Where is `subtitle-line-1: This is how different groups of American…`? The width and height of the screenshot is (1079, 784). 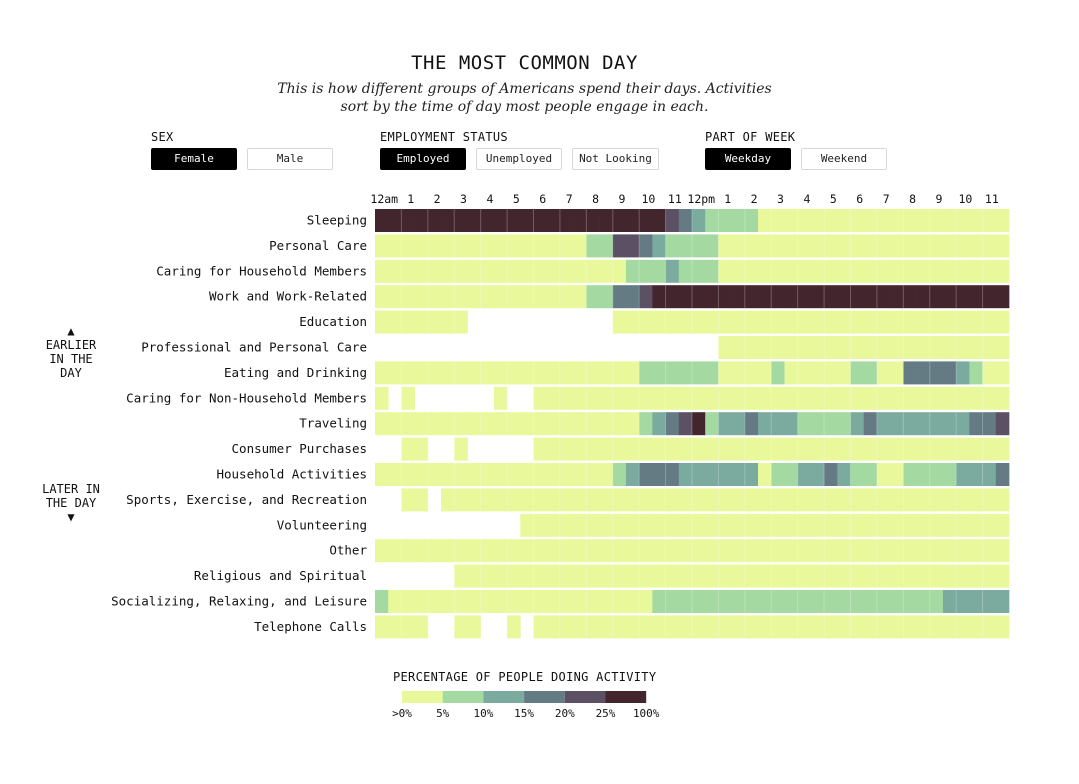
subtitle-line-1: This is how different groups of American… is located at coordinates (524, 89).